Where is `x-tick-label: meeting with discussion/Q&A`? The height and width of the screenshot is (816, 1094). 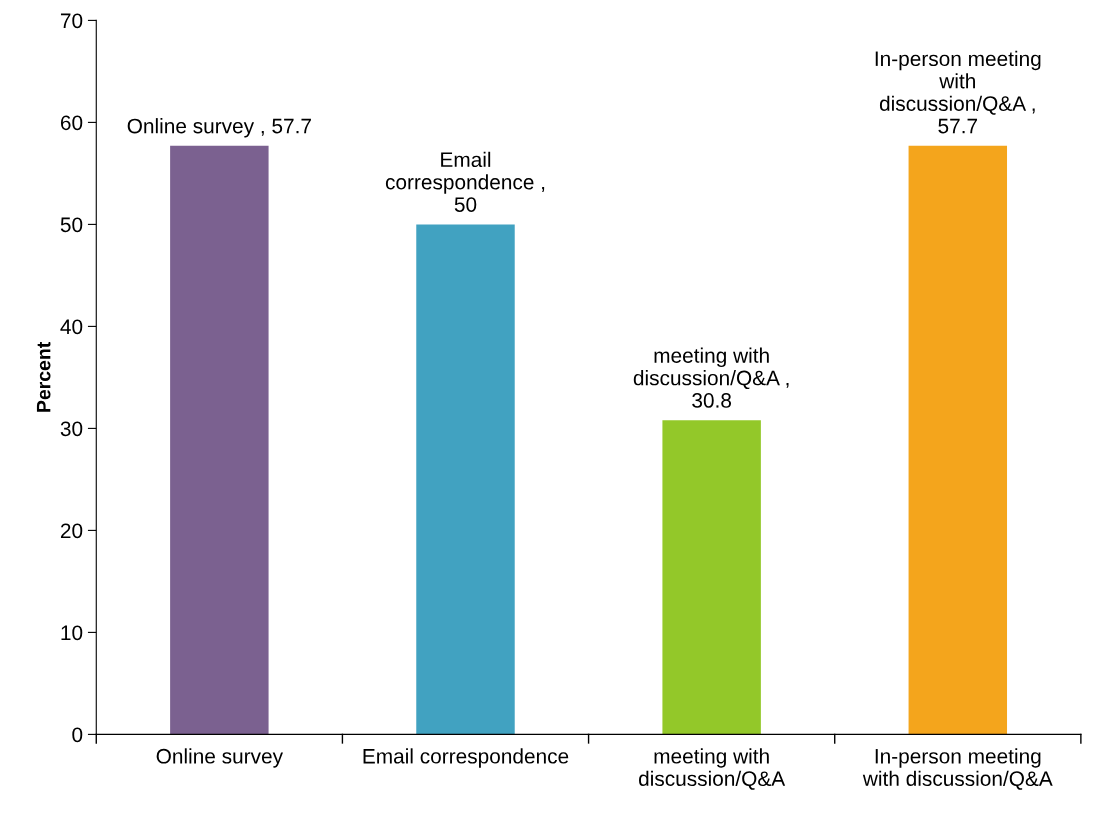 x-tick-label: meeting with discussion/Q&A is located at coordinates (712, 769).